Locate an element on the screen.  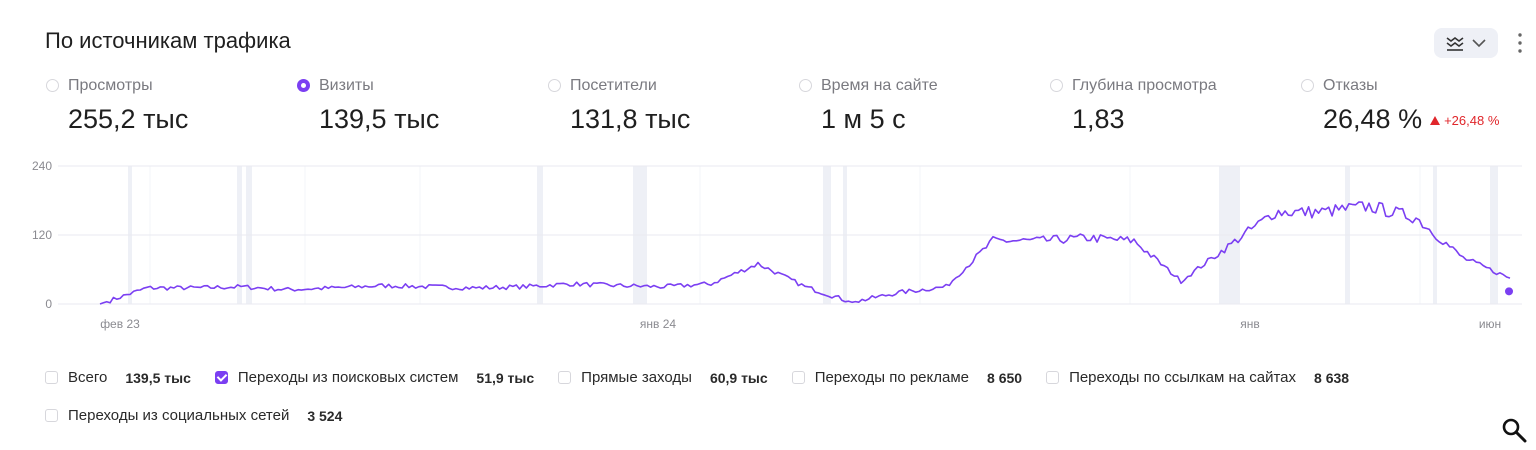
more-vertical-icon is located at coordinates (1520, 43).